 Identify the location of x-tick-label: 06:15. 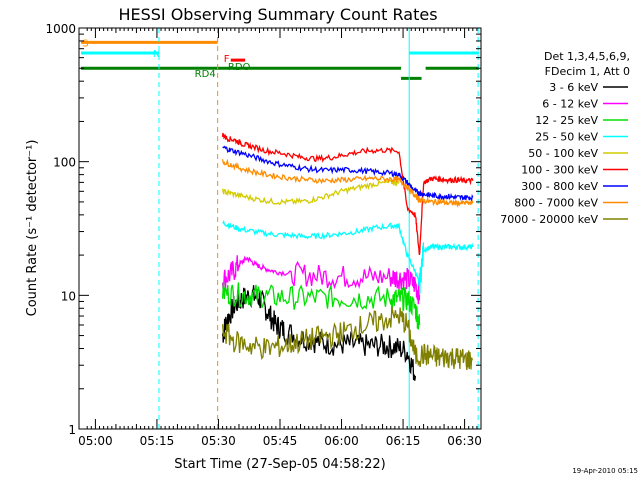
(403, 441).